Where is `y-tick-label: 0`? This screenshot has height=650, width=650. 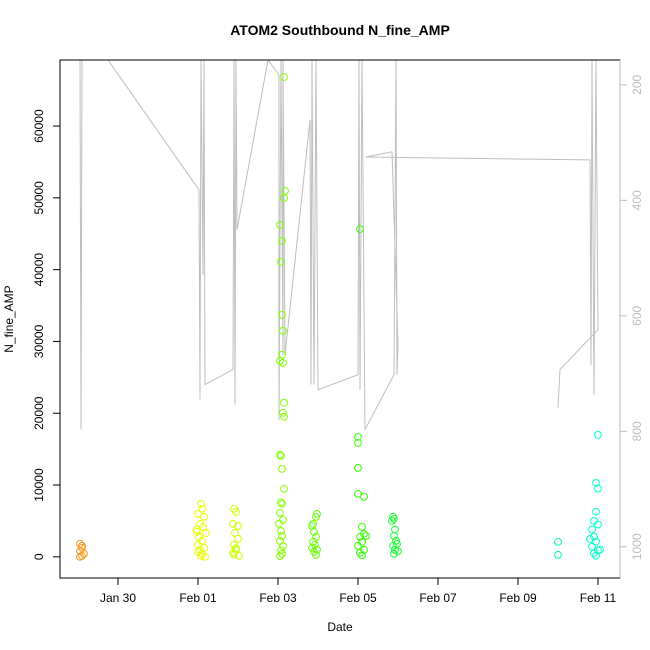
y-tick-label: 0 is located at coordinates (39, 556).